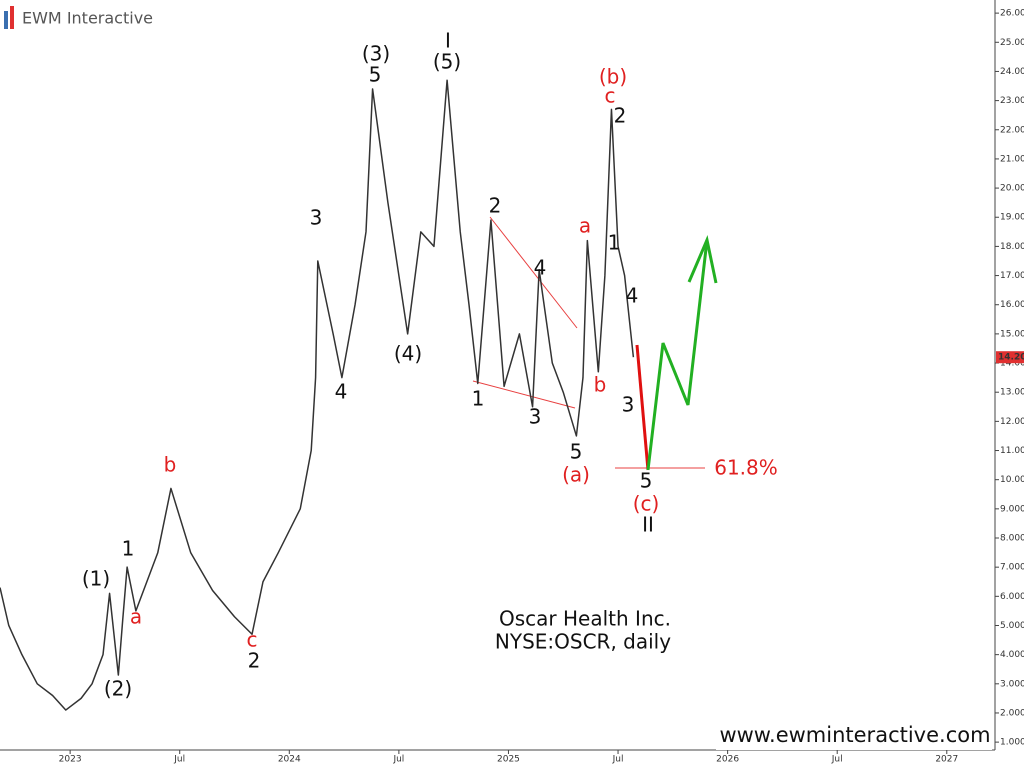  Describe the element at coordinates (648, 525) in the screenshot. I see `wave-label: II` at that location.